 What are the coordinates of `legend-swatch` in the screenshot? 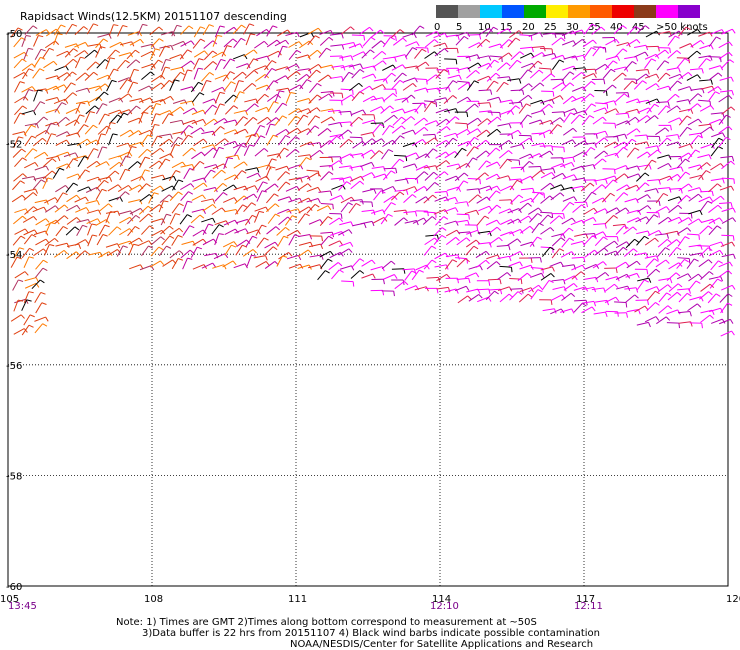 It's located at (469, 11).